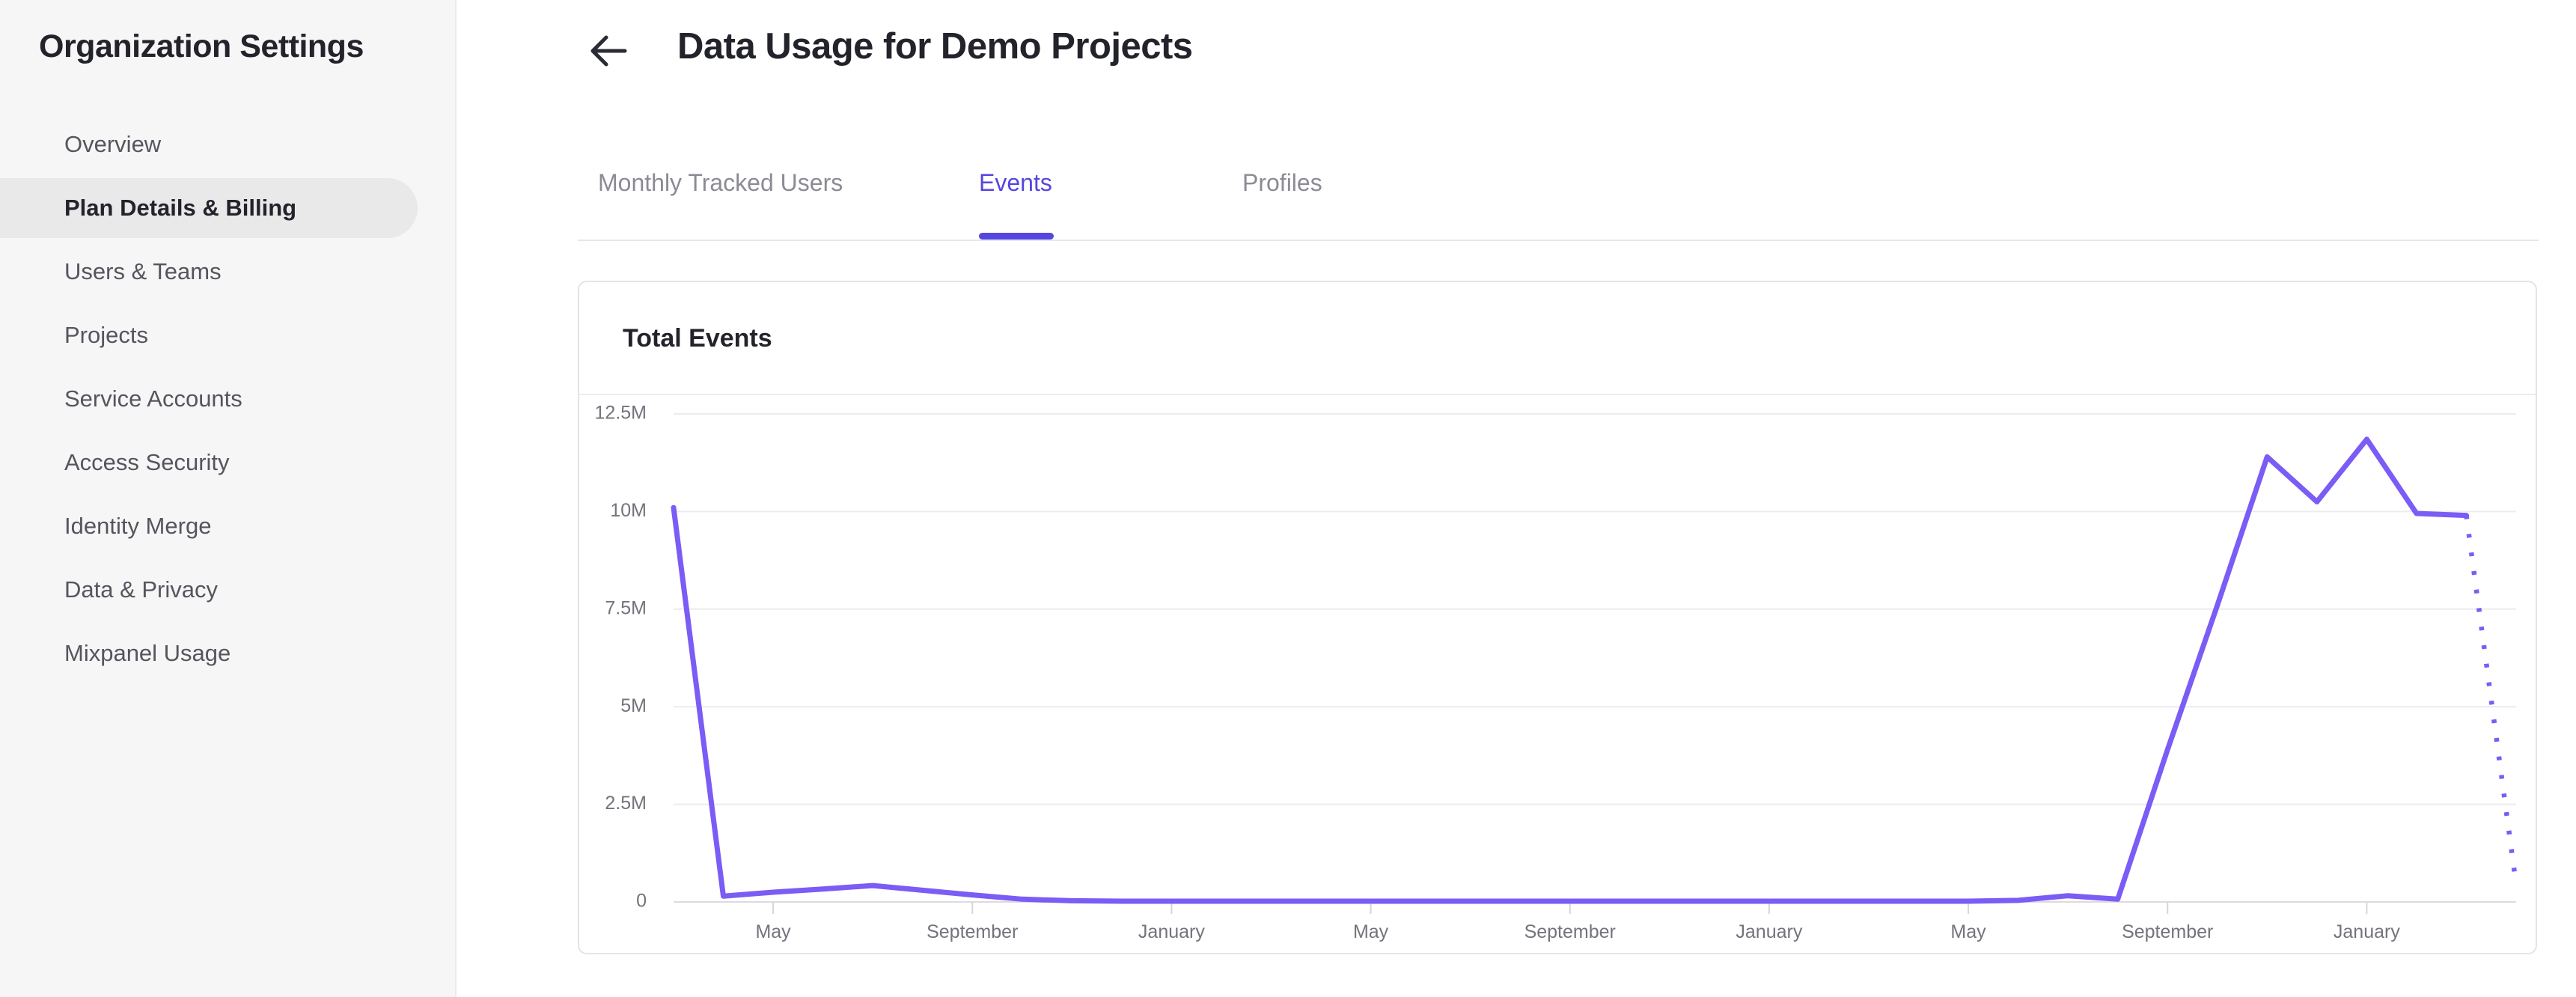 This screenshot has height=997, width=2576. What do you see at coordinates (1558, 338) in the screenshot?
I see `card-header: Total Events` at bounding box center [1558, 338].